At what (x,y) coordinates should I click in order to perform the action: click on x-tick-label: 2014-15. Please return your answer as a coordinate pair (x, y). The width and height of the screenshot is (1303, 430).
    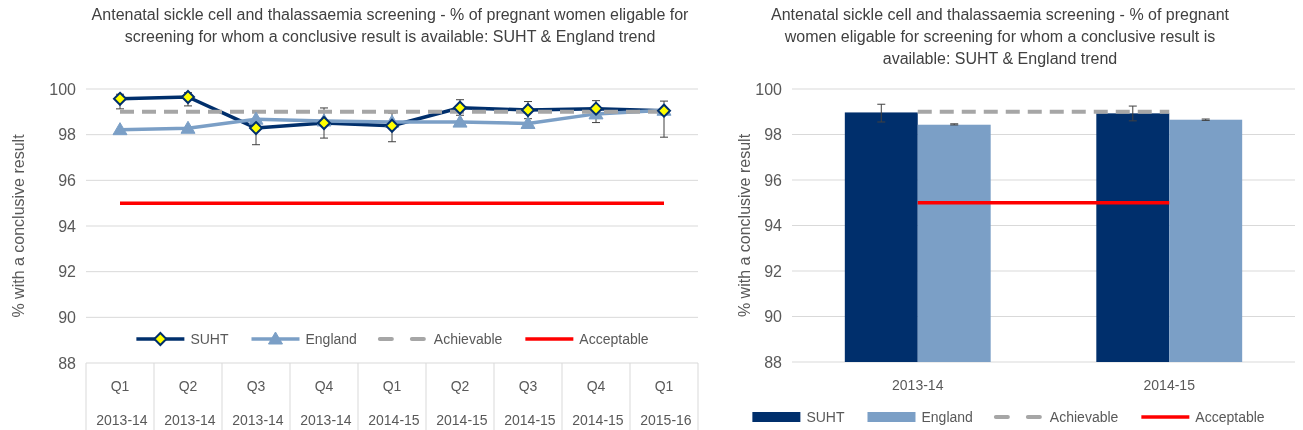
    Looking at the image, I should click on (1169, 385).